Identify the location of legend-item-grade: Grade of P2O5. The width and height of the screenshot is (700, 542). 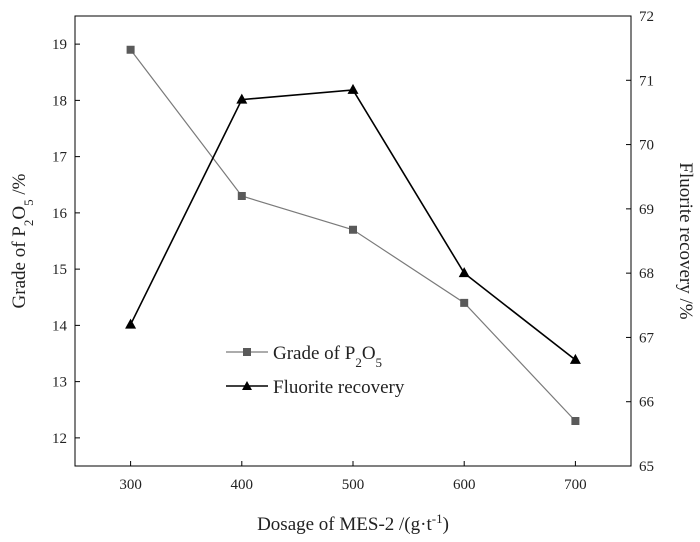
(304, 356).